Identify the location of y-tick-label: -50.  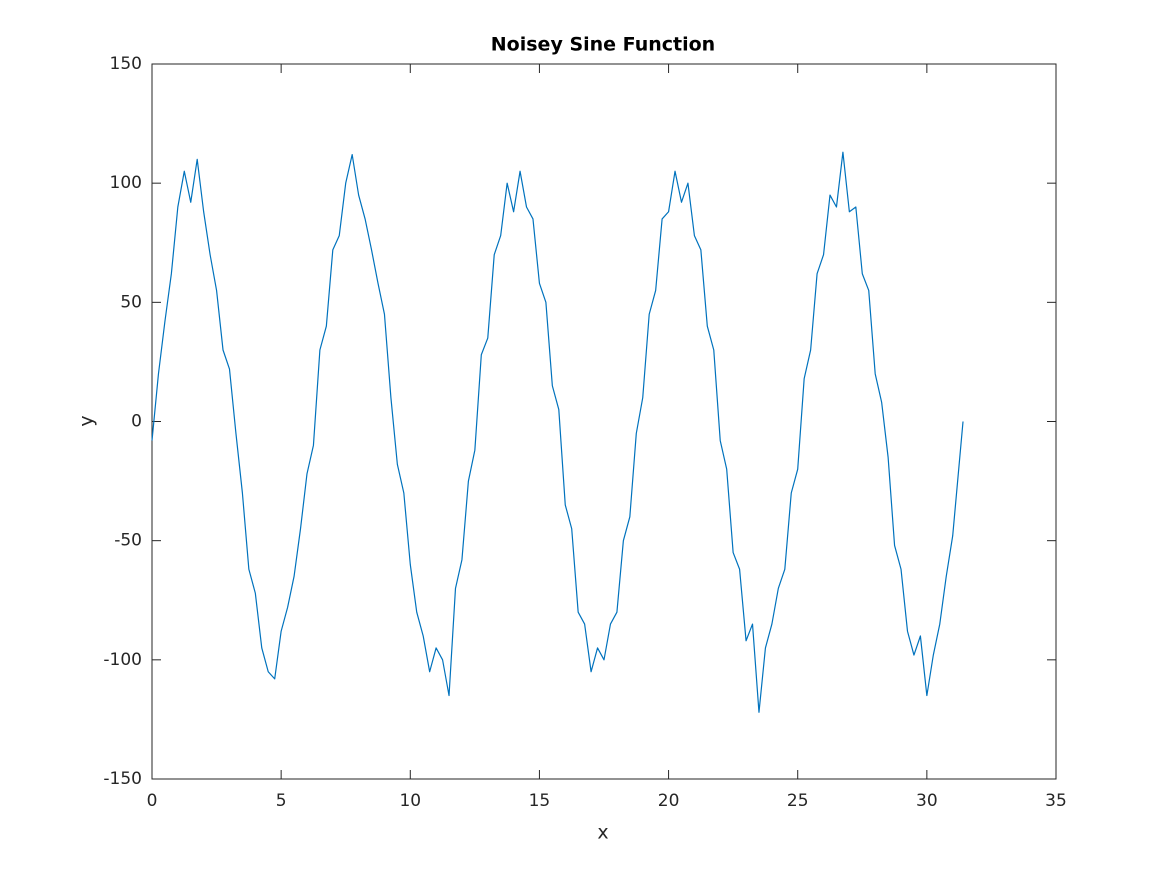
(128, 541).